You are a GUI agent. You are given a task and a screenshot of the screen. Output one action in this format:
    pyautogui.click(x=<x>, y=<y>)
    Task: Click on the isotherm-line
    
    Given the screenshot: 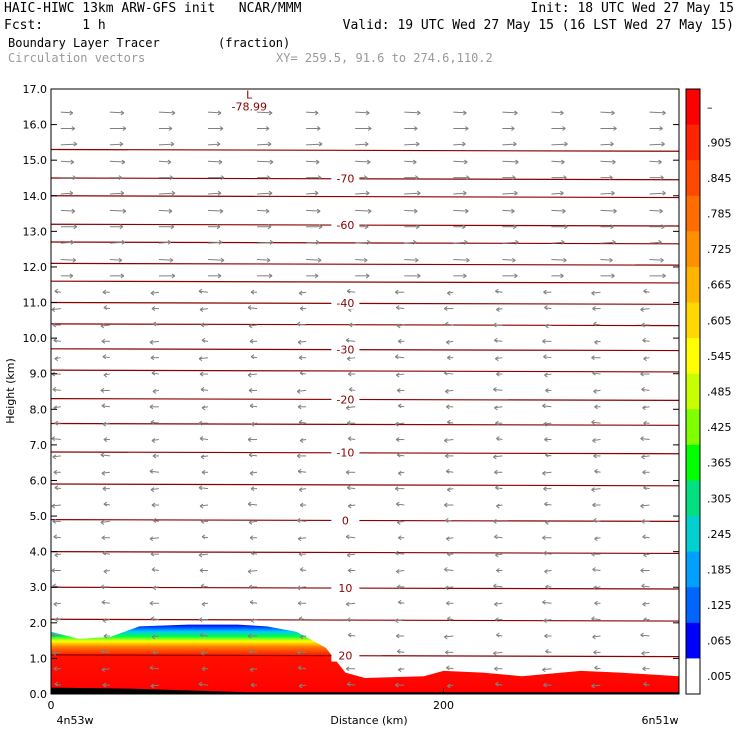 What is the action you would take?
    pyautogui.click(x=365, y=520)
    